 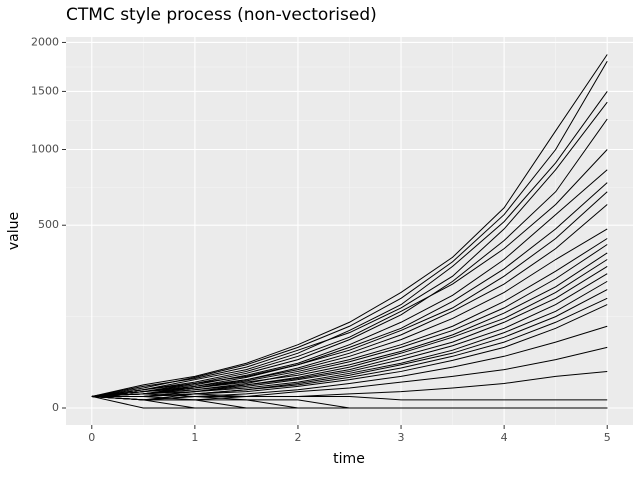 What do you see at coordinates (401, 437) in the screenshot?
I see `x-tick-label: 3` at bounding box center [401, 437].